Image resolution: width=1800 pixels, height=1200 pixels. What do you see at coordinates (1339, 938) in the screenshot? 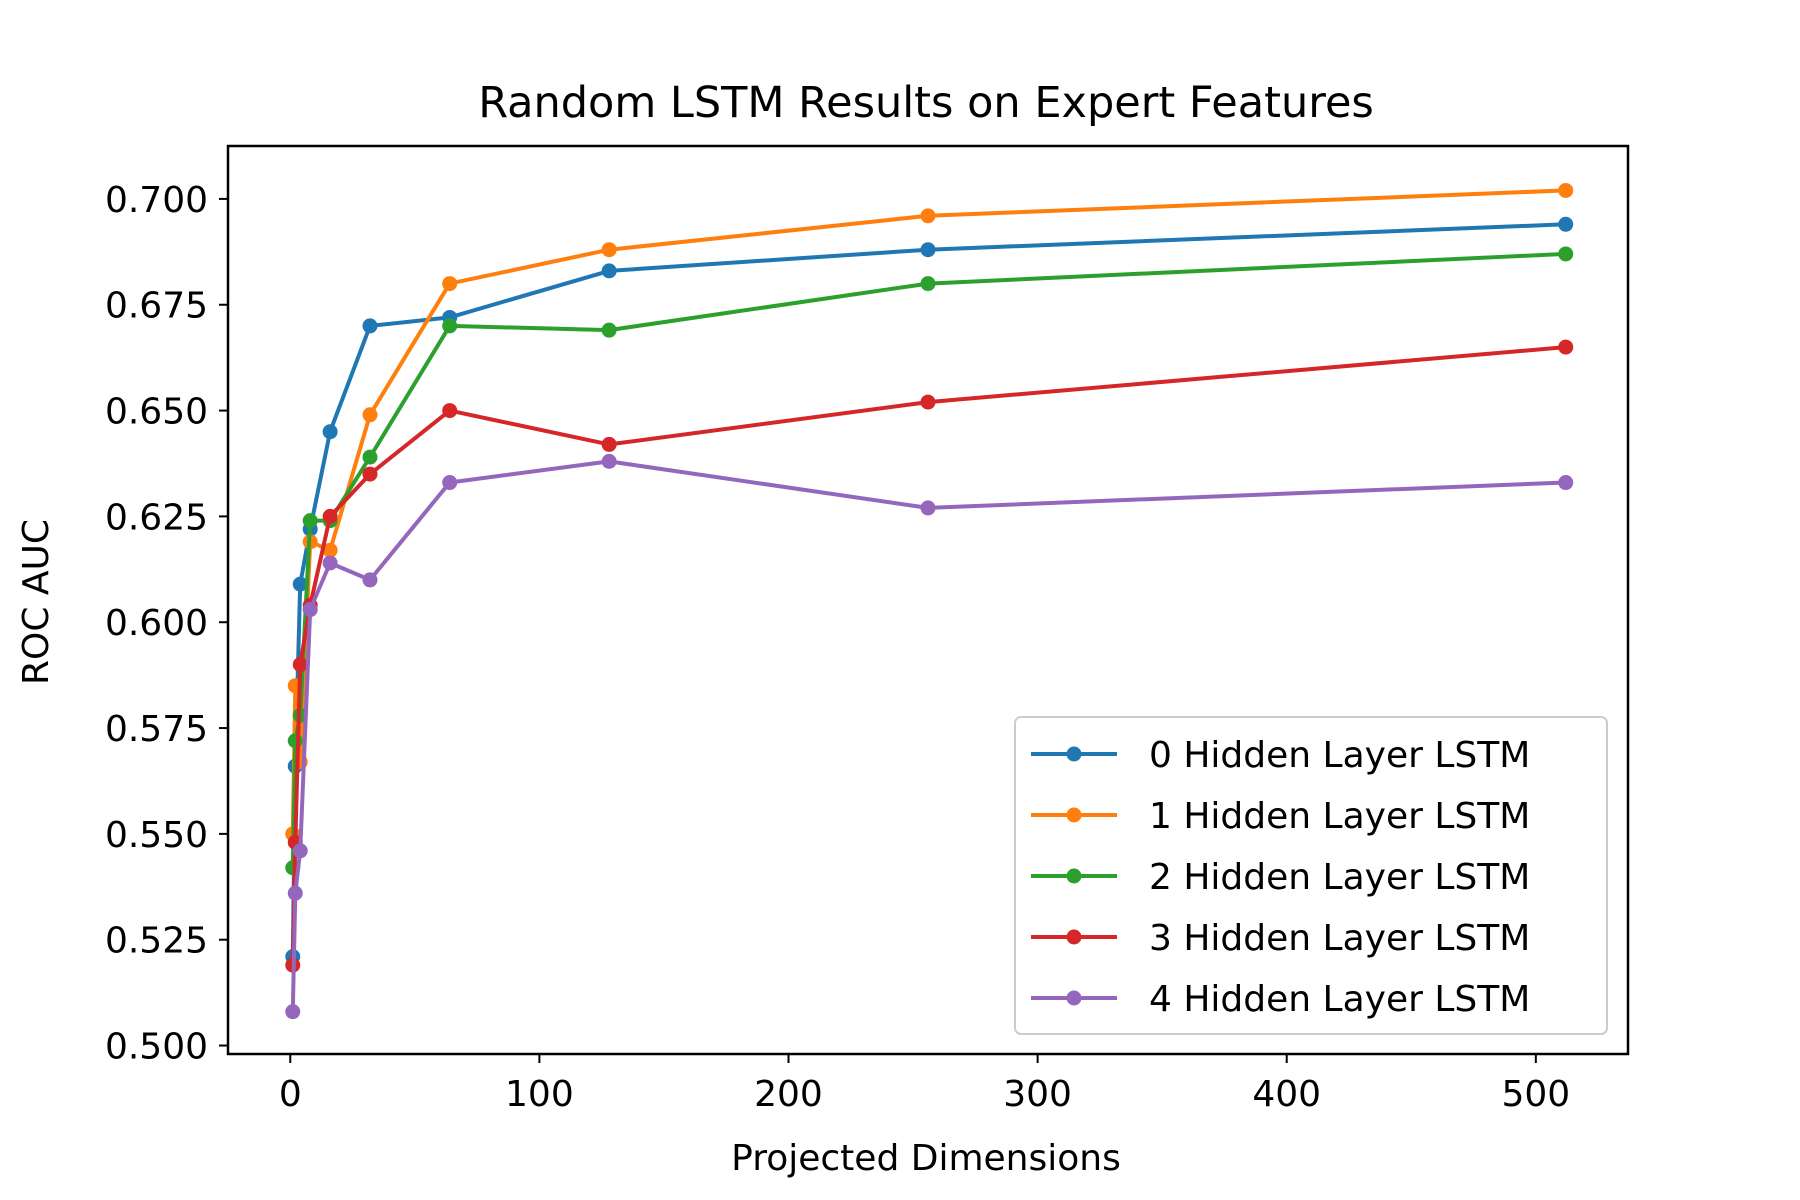
I see `legend-label: 3 Hidden Layer LSTM` at bounding box center [1339, 938].